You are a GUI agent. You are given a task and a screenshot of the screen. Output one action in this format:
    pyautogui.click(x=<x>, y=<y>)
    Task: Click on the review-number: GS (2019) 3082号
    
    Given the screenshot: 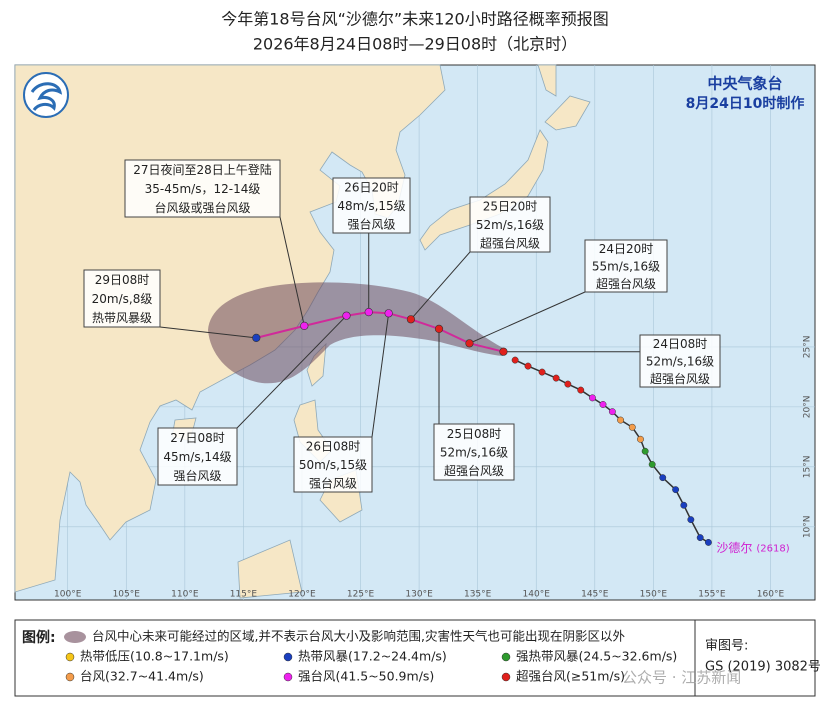 What is the action you would take?
    pyautogui.click(x=763, y=667)
    